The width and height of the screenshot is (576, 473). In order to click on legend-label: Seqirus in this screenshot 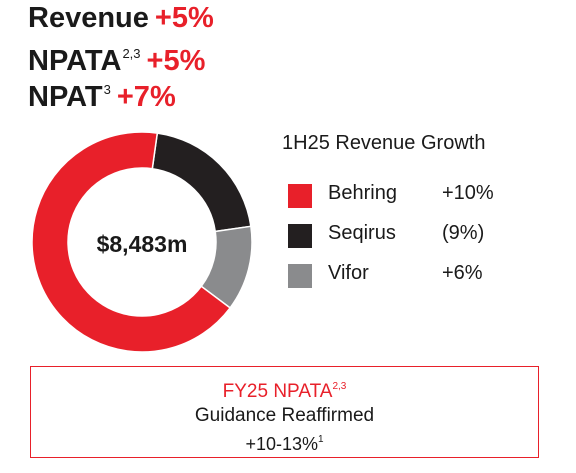, I will do `click(362, 233)`.